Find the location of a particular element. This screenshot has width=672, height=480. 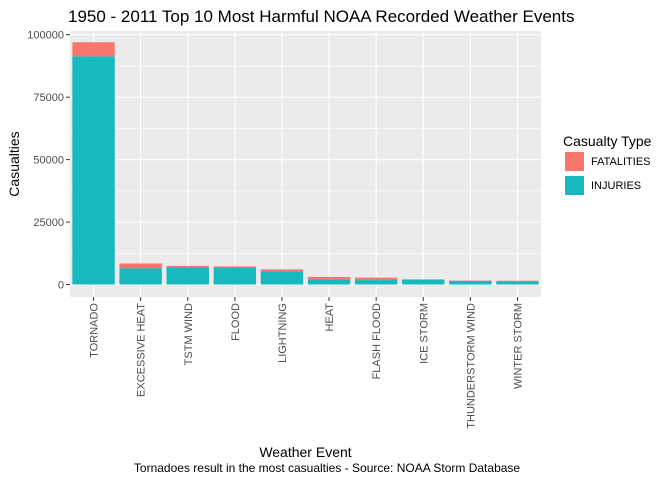

x-tick-label: FLASH FLOOD is located at coordinates (377, 341).